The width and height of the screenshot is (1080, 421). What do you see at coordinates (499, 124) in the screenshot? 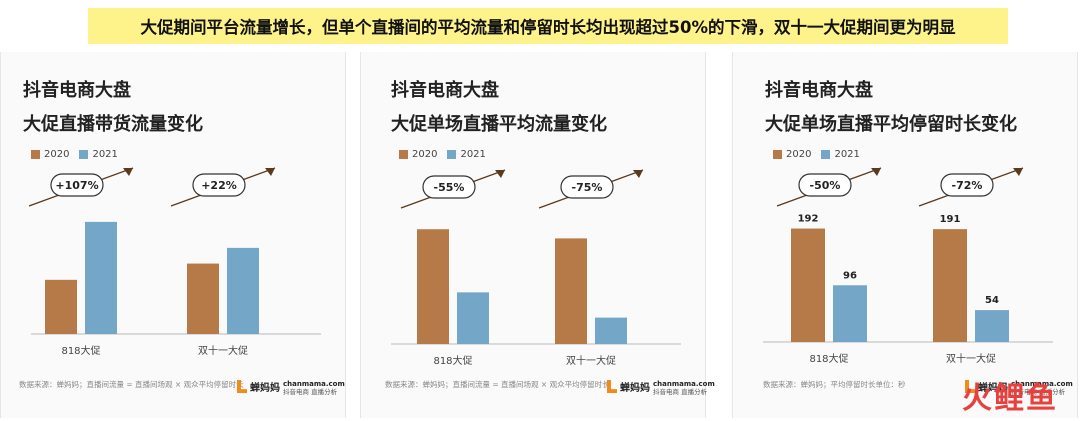
I see `panel-title-line2: 大促单场直播平均流量变化` at bounding box center [499, 124].